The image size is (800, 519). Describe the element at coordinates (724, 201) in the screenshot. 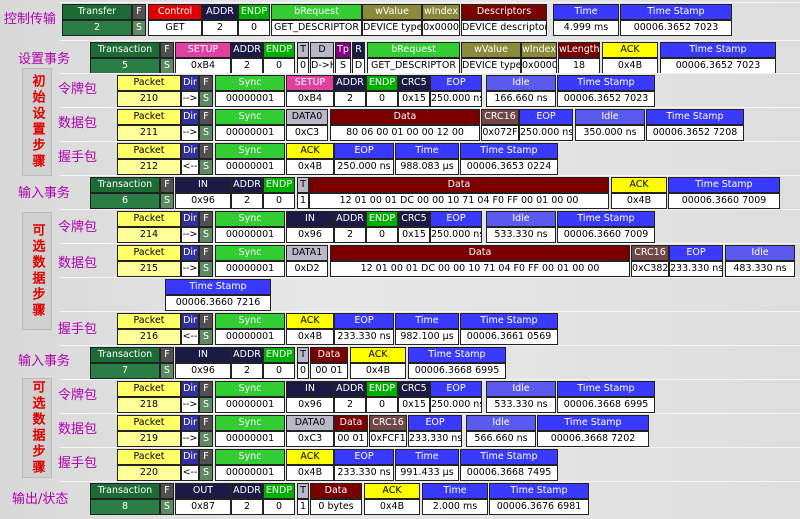

I see `cell-value: 00006.3660 7009` at that location.